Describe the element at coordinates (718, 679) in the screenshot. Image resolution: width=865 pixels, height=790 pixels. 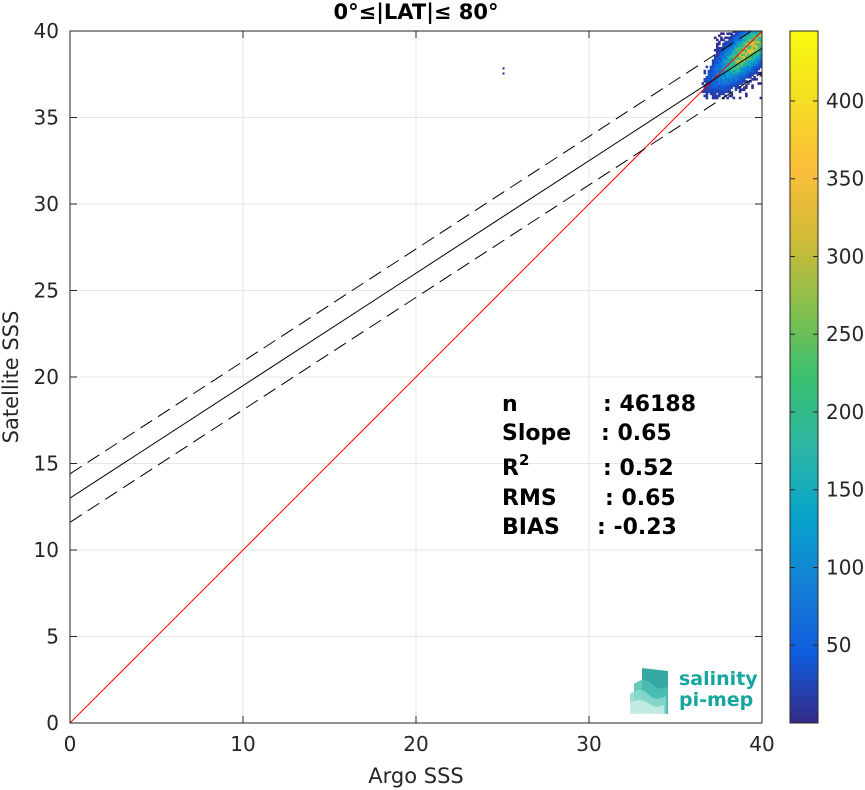
I see `logo-text-salinity: salinity` at that location.